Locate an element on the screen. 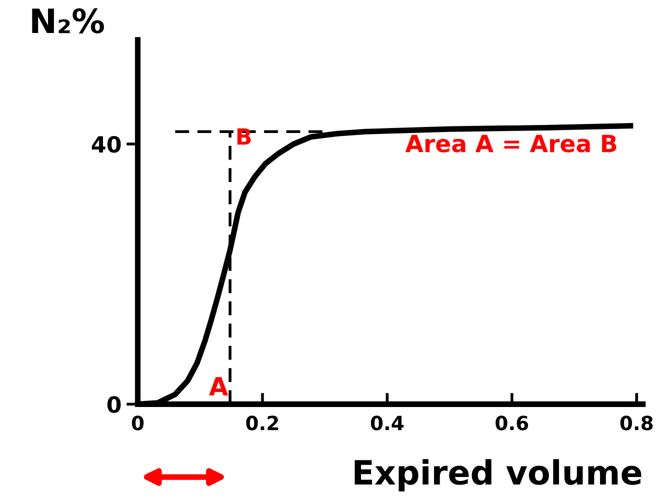  y-tick-label: 40 is located at coordinates (106, 144).